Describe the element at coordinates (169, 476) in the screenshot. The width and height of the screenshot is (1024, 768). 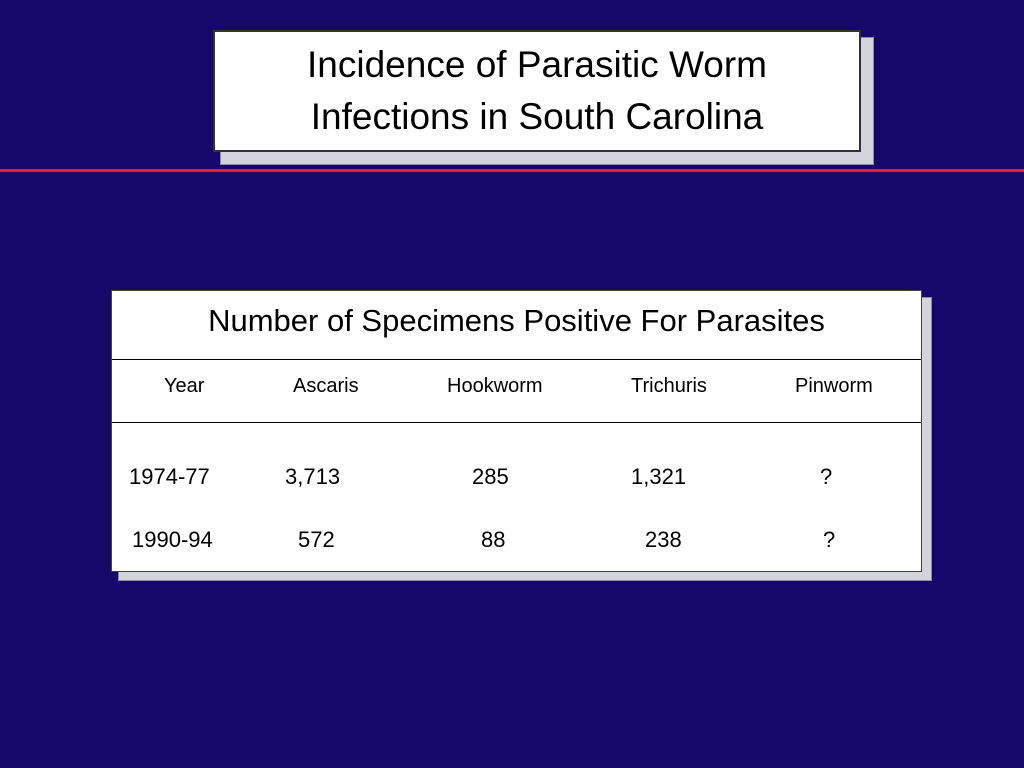
I see `table-cell-year: 1974-77` at that location.